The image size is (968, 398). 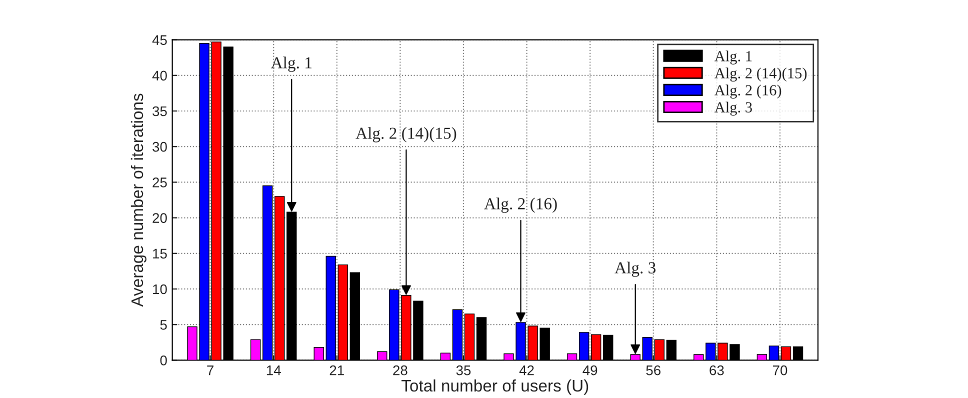 I want to click on y-tick-label: 10, so click(x=160, y=289).